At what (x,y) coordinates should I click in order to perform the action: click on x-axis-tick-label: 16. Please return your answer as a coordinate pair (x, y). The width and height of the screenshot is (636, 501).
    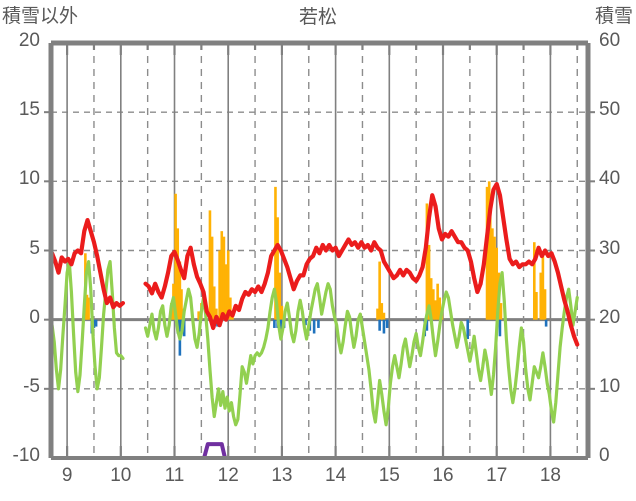
    Looking at the image, I should click on (443, 475).